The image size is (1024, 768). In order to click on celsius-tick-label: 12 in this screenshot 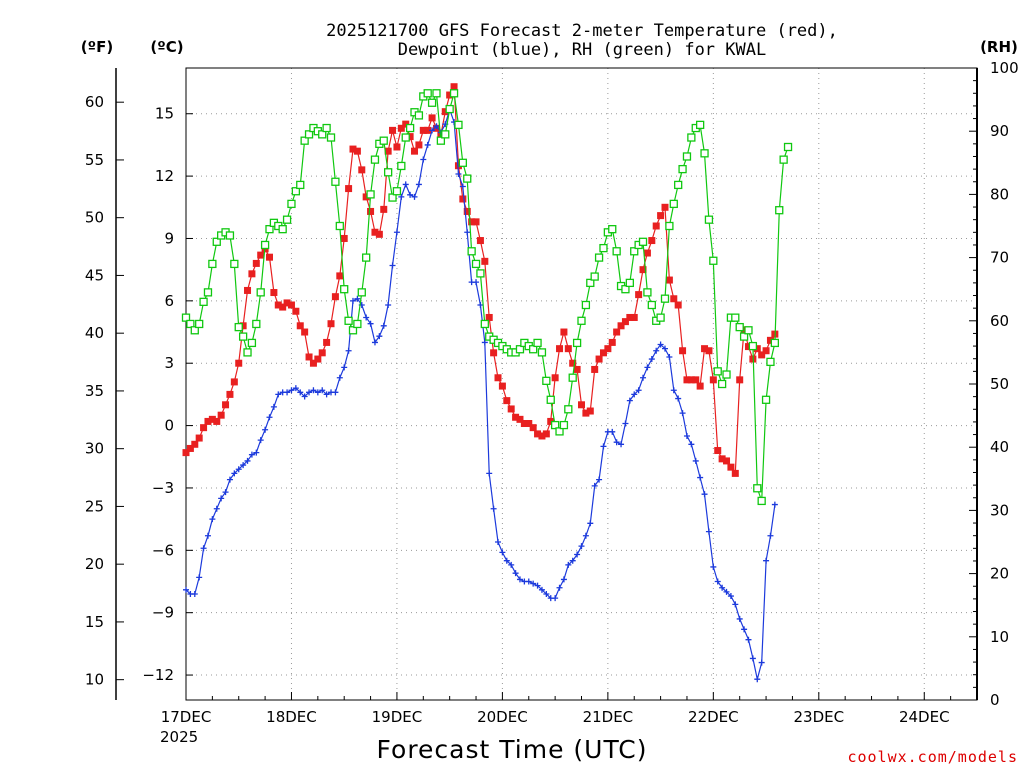, I will do `click(164, 176)`.